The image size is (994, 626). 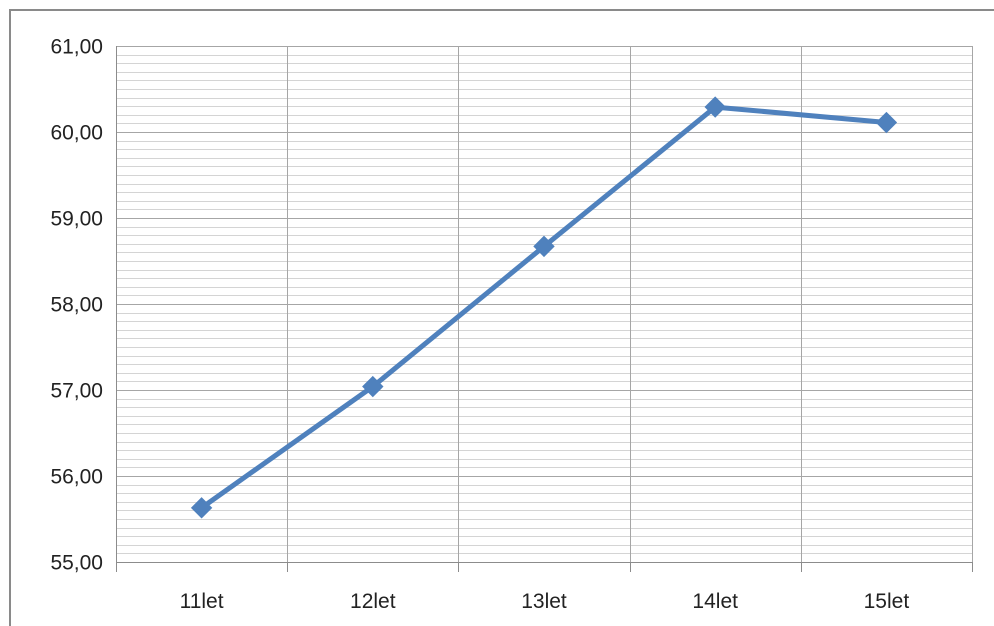 I want to click on y-tick-label: 56,00, so click(x=76, y=477).